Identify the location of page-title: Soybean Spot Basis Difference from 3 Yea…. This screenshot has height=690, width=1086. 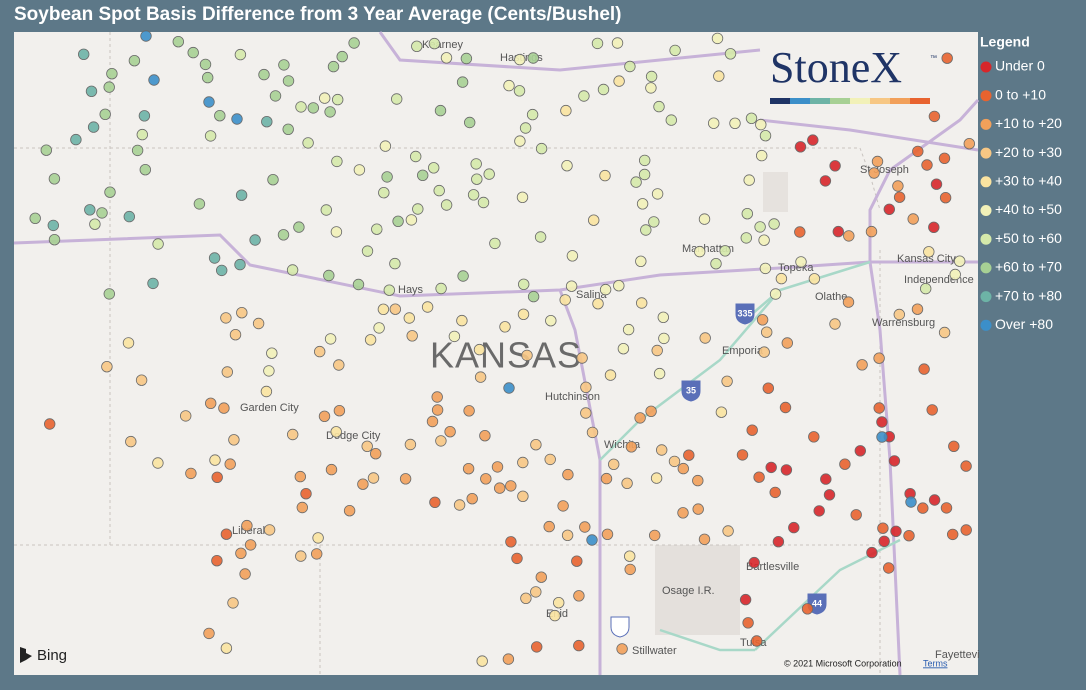
(318, 14).